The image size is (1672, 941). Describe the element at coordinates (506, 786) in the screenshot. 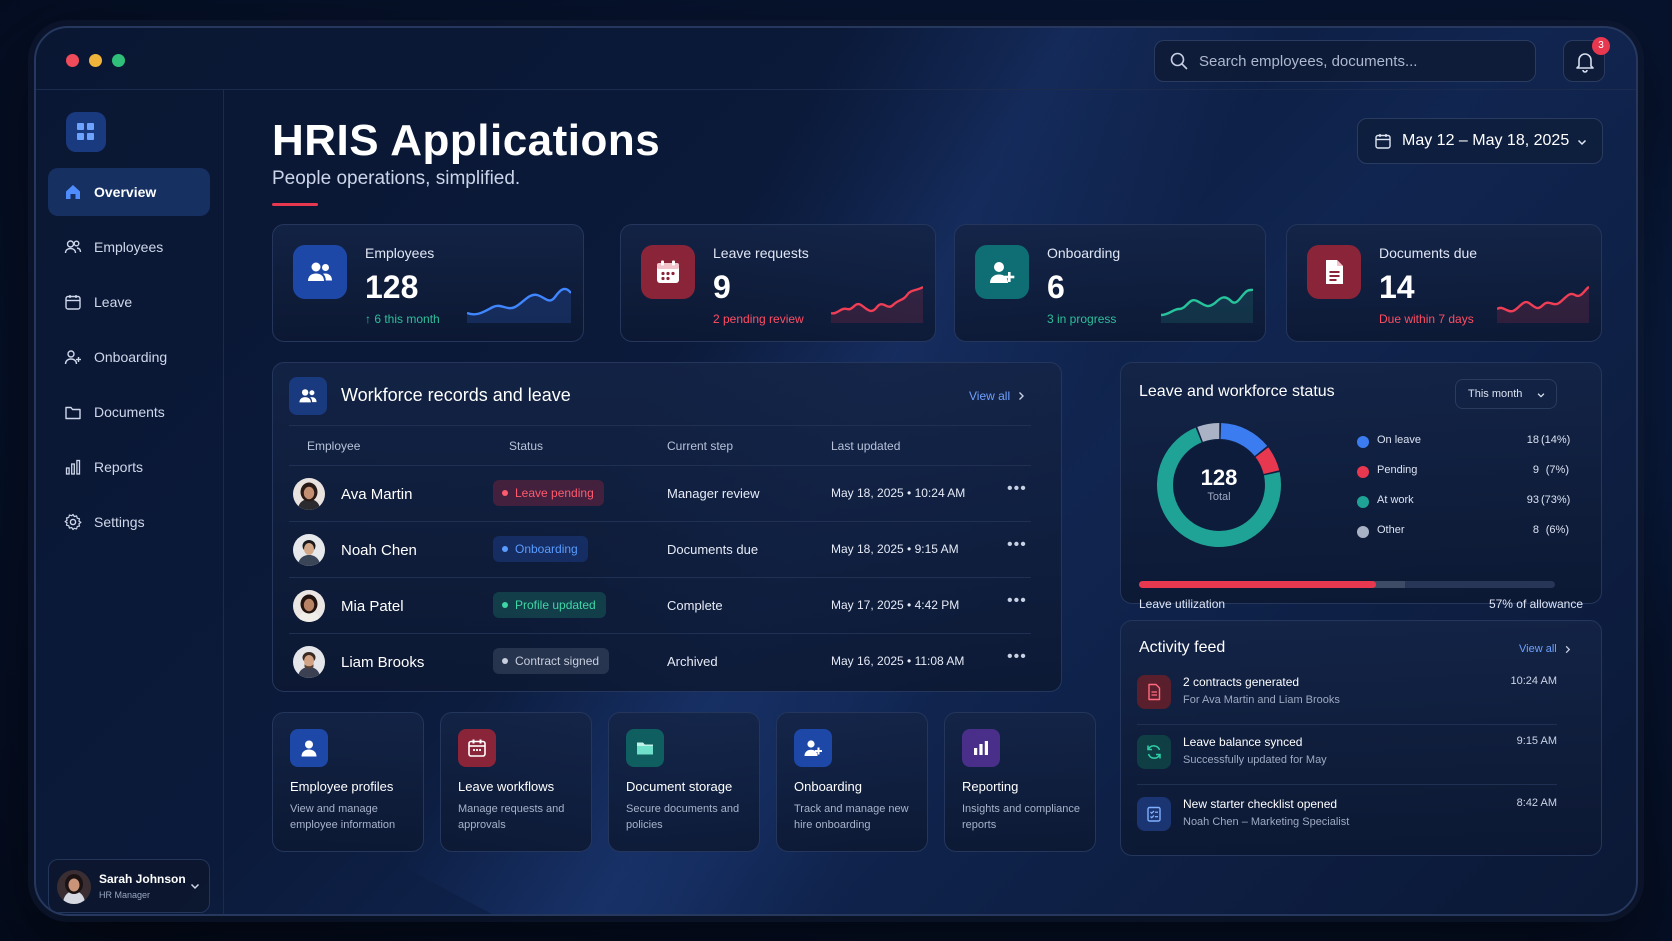

I see `tile-title: Leave workflows` at that location.